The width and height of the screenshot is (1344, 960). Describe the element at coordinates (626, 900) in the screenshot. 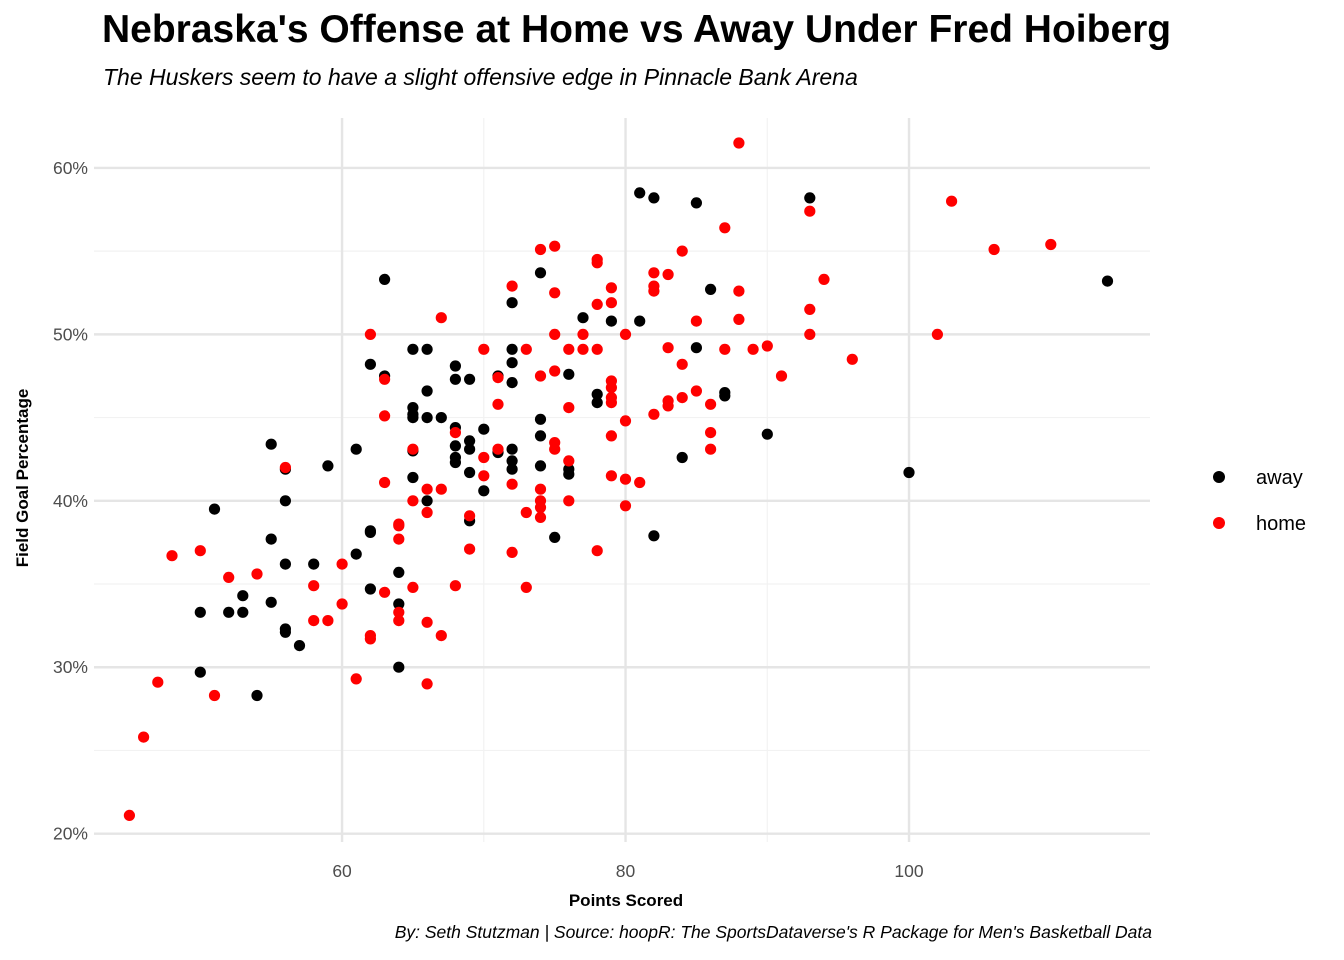

I see `x-axis-title: Points Scored` at that location.